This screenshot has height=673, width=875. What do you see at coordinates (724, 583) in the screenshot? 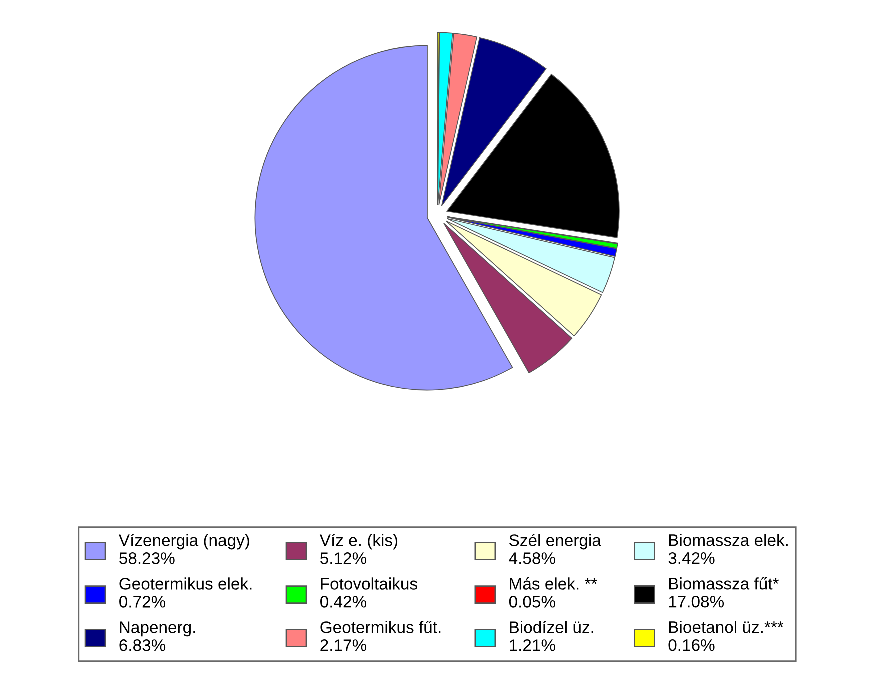
I see `legend-label: Biomassza fűt*` at bounding box center [724, 583].